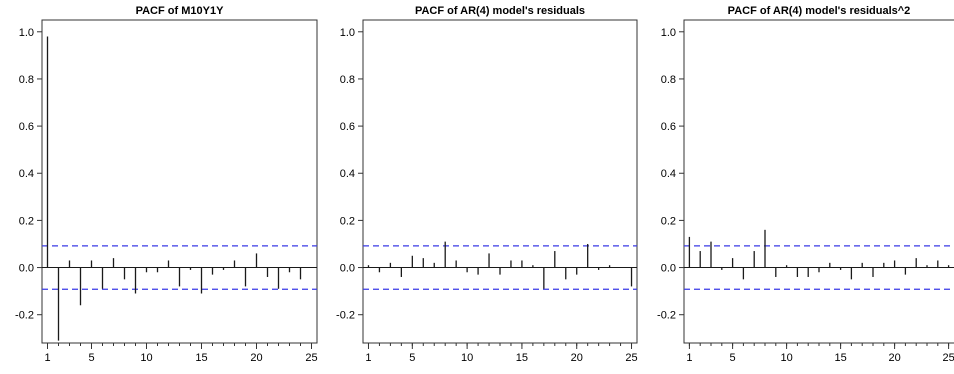  I want to click on panel-title: PACF of AR(4) model's residuals^2, so click(819, 11).